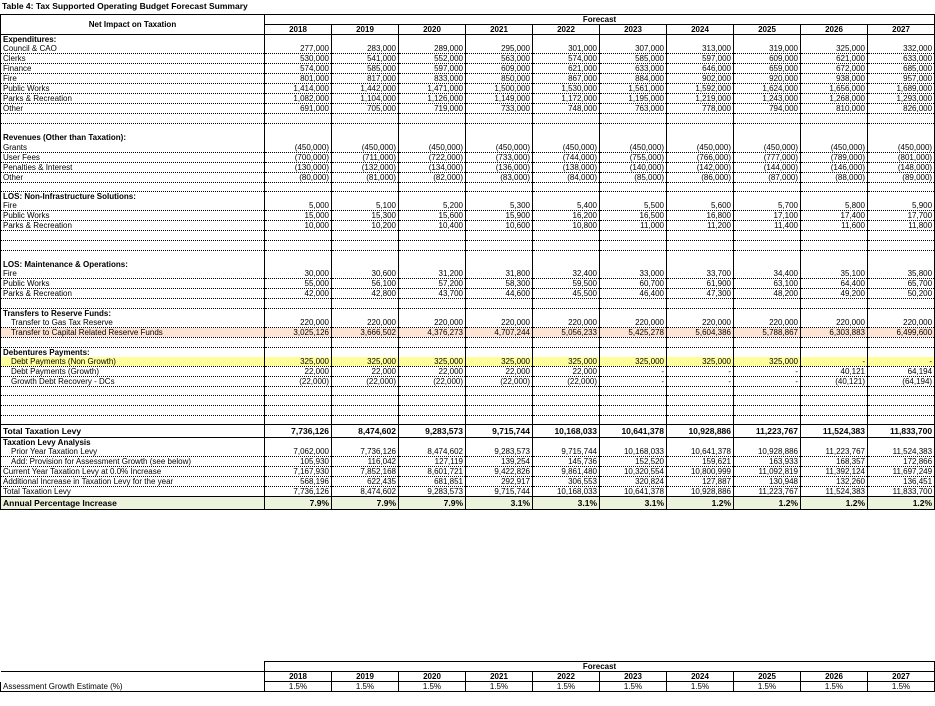 The height and width of the screenshot is (706, 935). What do you see at coordinates (132, 24) in the screenshot?
I see `header-label: Net Impact on Taxation` at bounding box center [132, 24].